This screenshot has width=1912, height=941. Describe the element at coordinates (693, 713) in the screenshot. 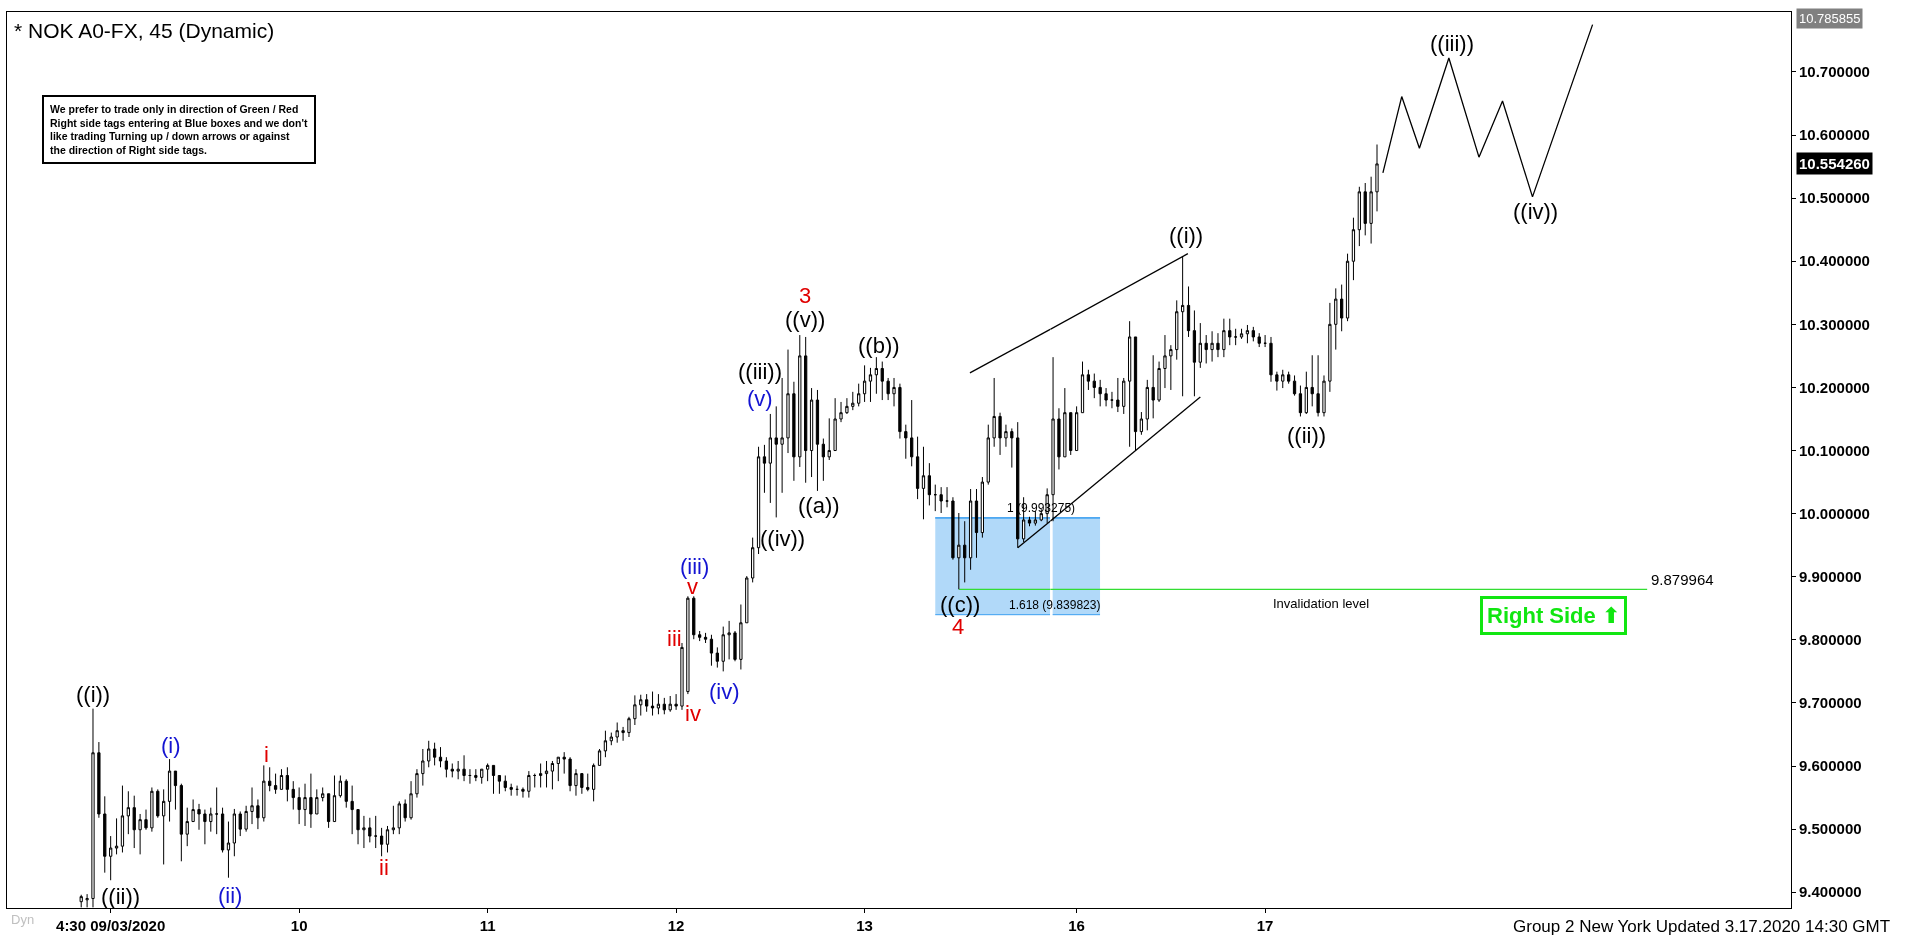

I see `annotation: iv` at that location.